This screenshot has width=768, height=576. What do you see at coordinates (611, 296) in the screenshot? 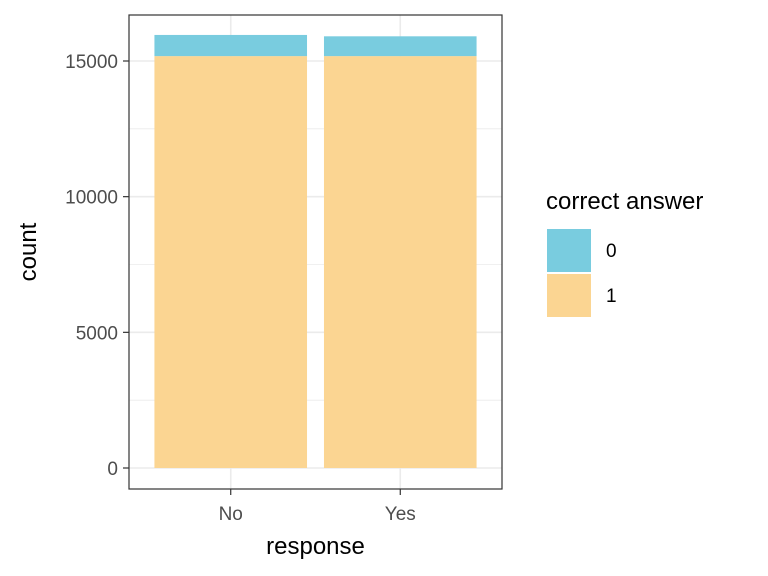
I see `legend-label: 1` at bounding box center [611, 296].